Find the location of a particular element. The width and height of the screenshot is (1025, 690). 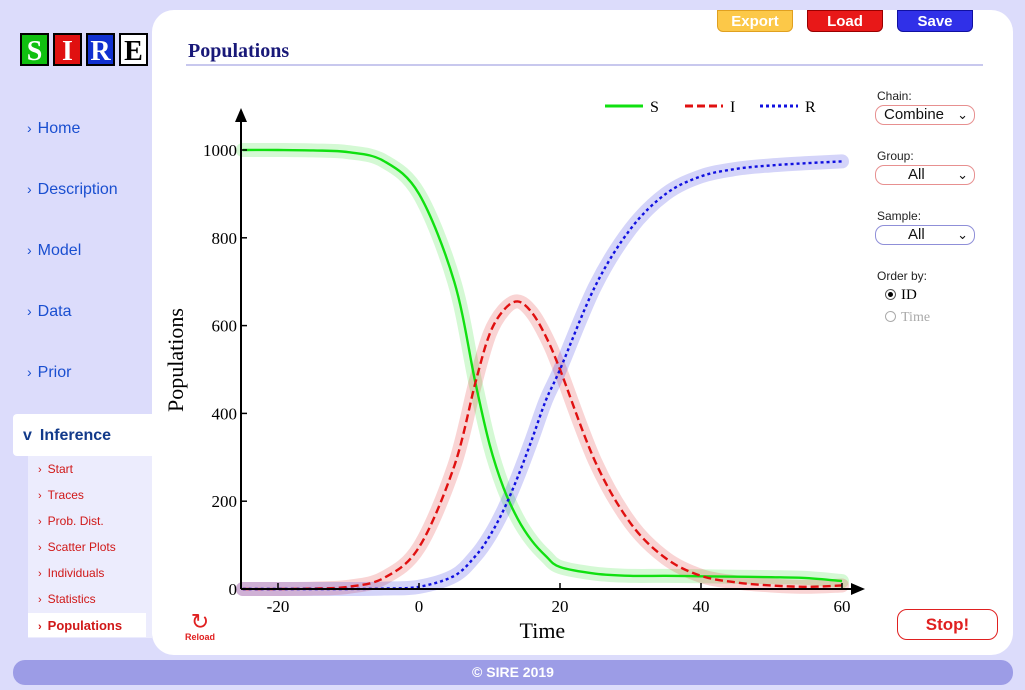

chain-label: Chain: is located at coordinates (894, 96).